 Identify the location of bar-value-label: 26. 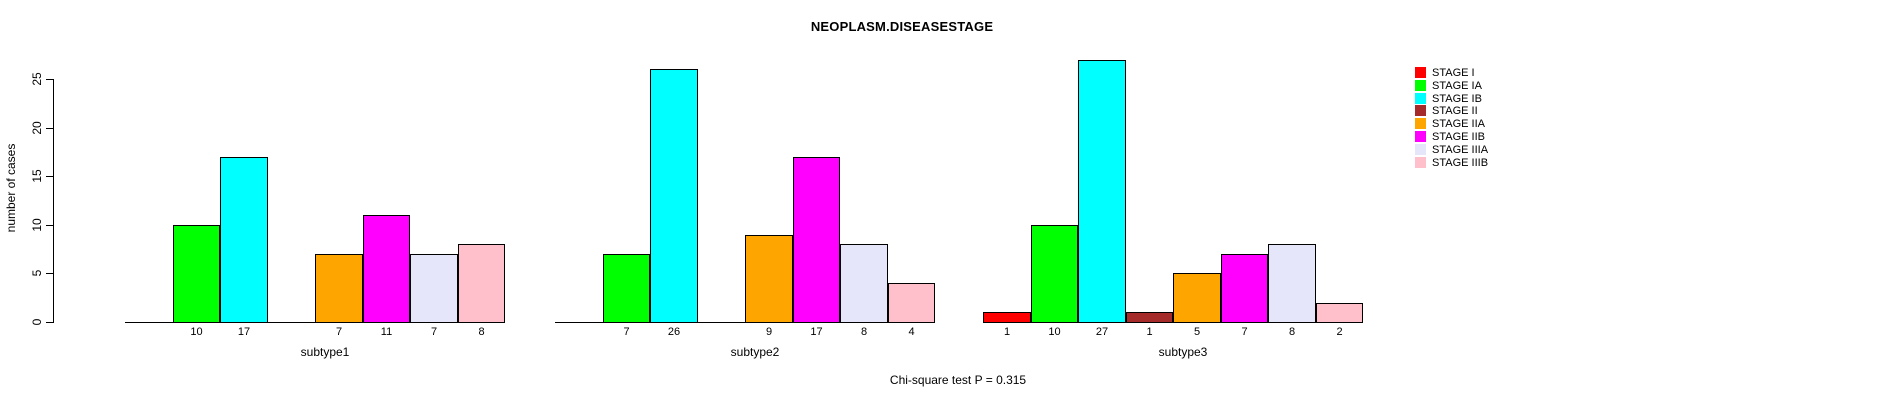
(674, 332).